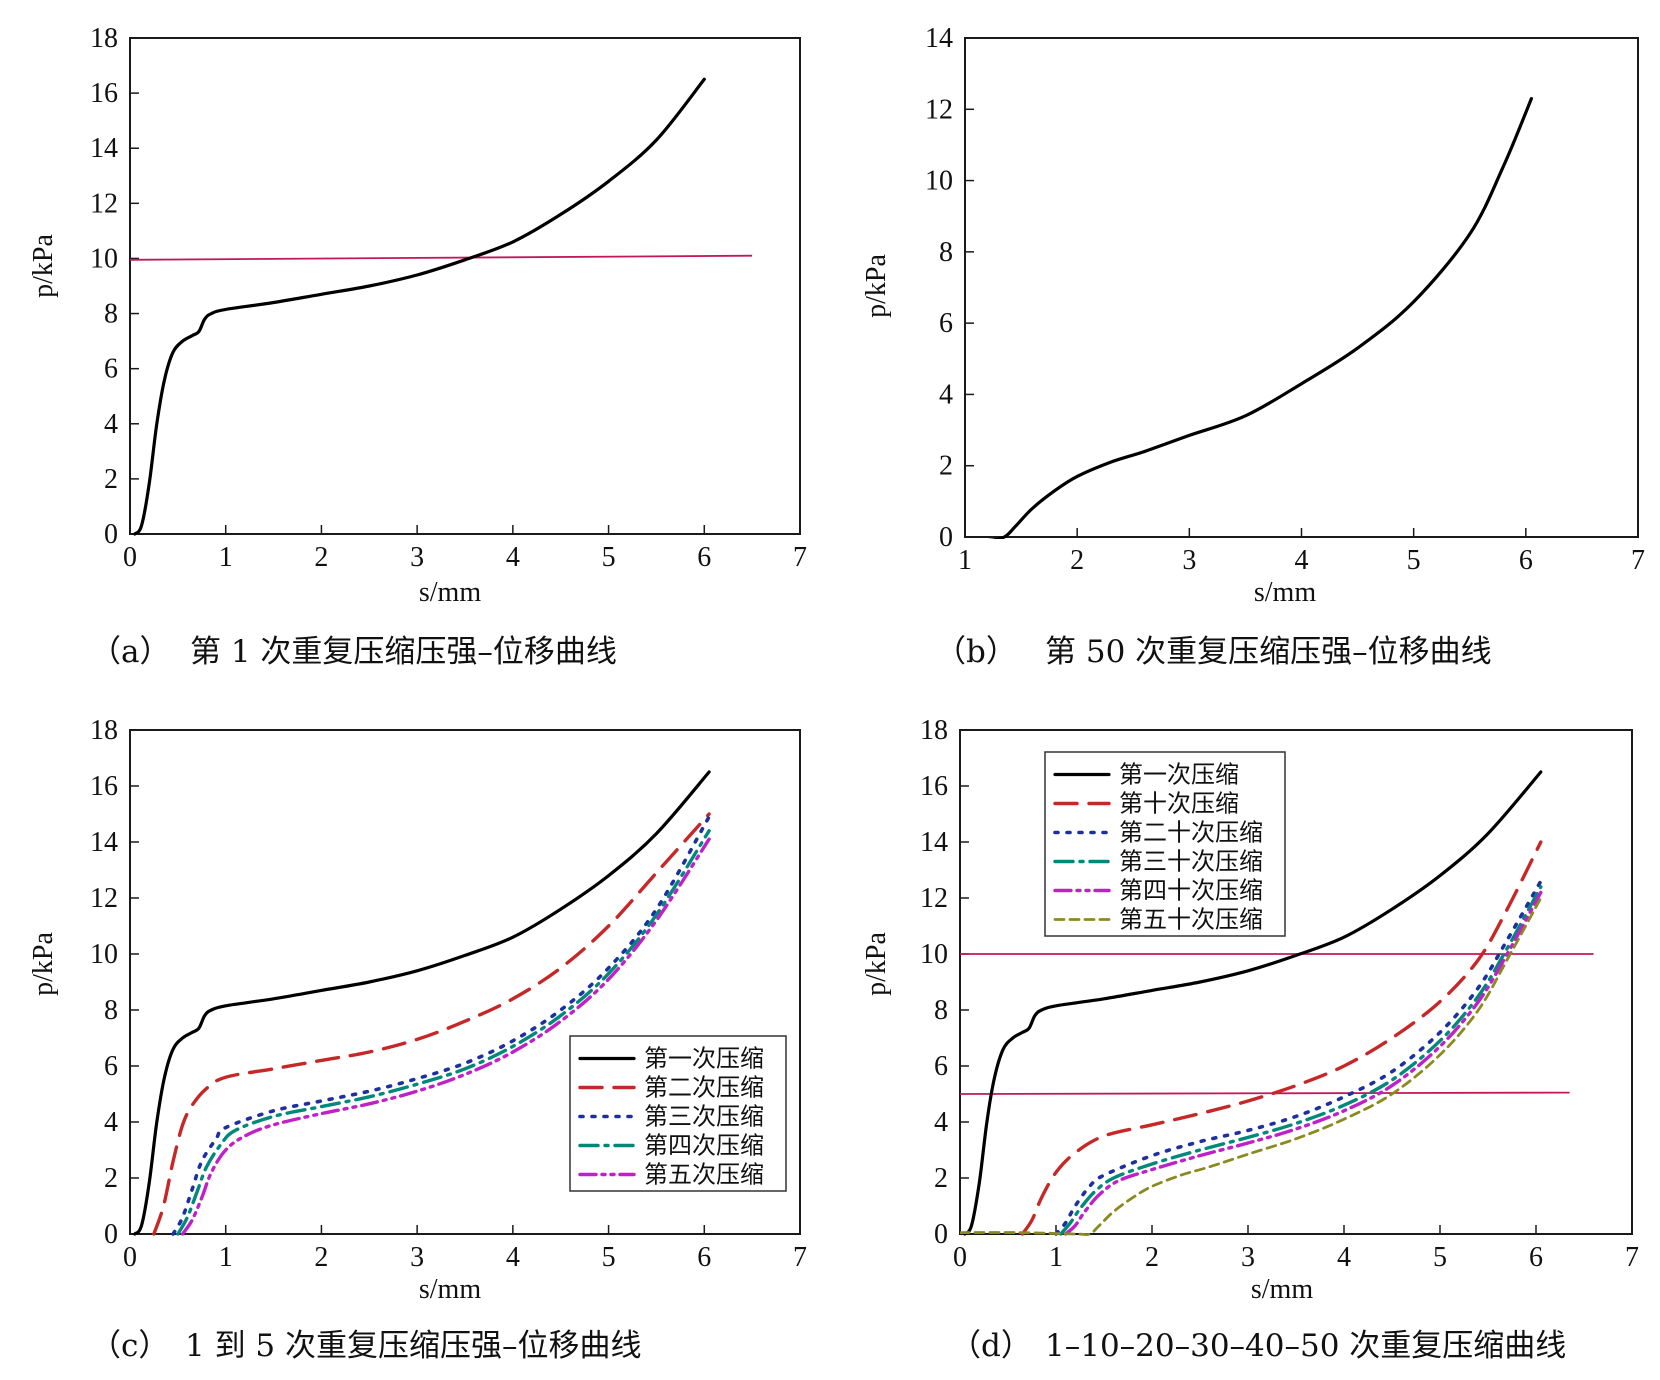  I want to click on panel-b-ylabel: p/kPa, so click(876, 286).